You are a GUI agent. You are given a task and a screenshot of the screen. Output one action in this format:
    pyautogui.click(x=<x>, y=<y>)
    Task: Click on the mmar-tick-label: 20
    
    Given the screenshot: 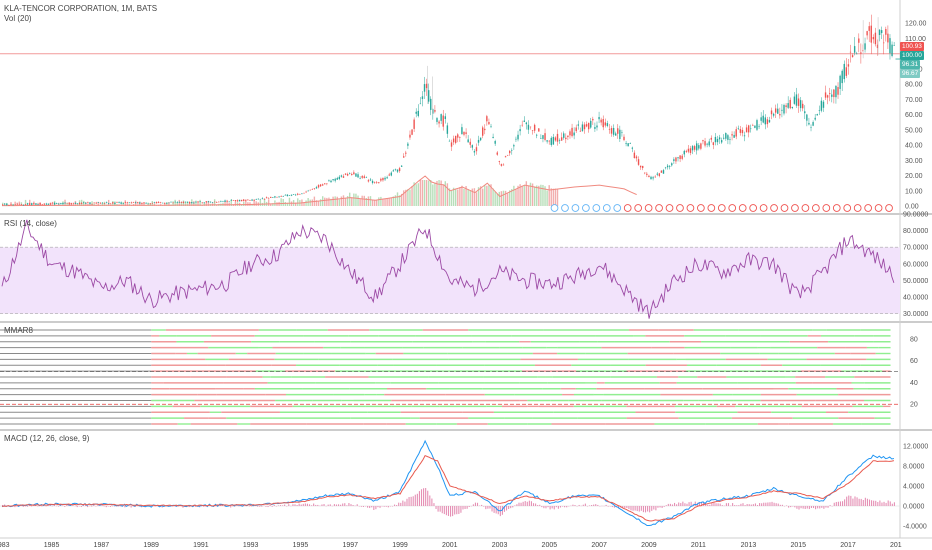 What is the action you would take?
    pyautogui.click(x=914, y=405)
    